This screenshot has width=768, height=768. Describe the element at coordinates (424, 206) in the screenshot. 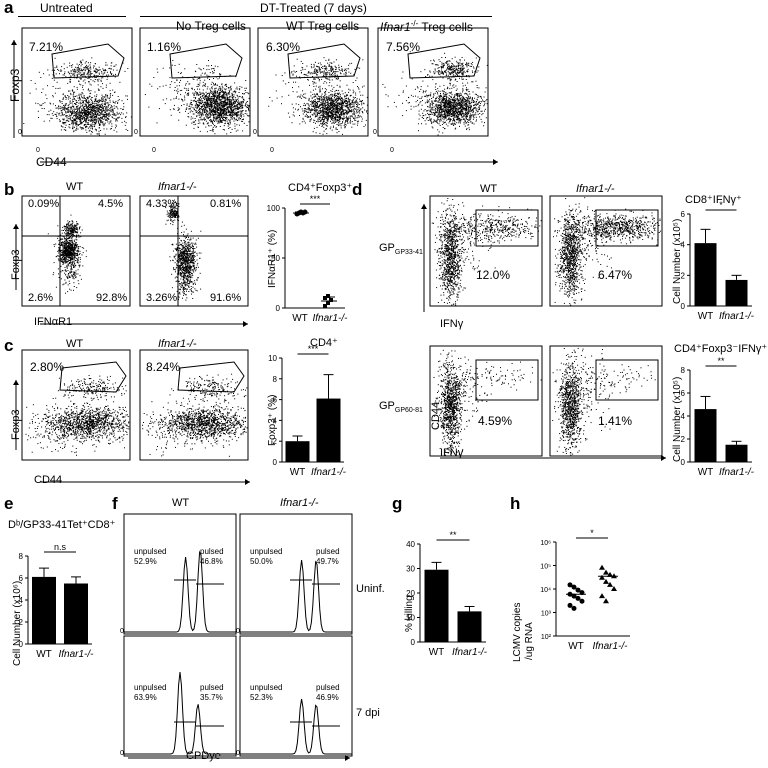

I see `axis-d-y-head` at that location.